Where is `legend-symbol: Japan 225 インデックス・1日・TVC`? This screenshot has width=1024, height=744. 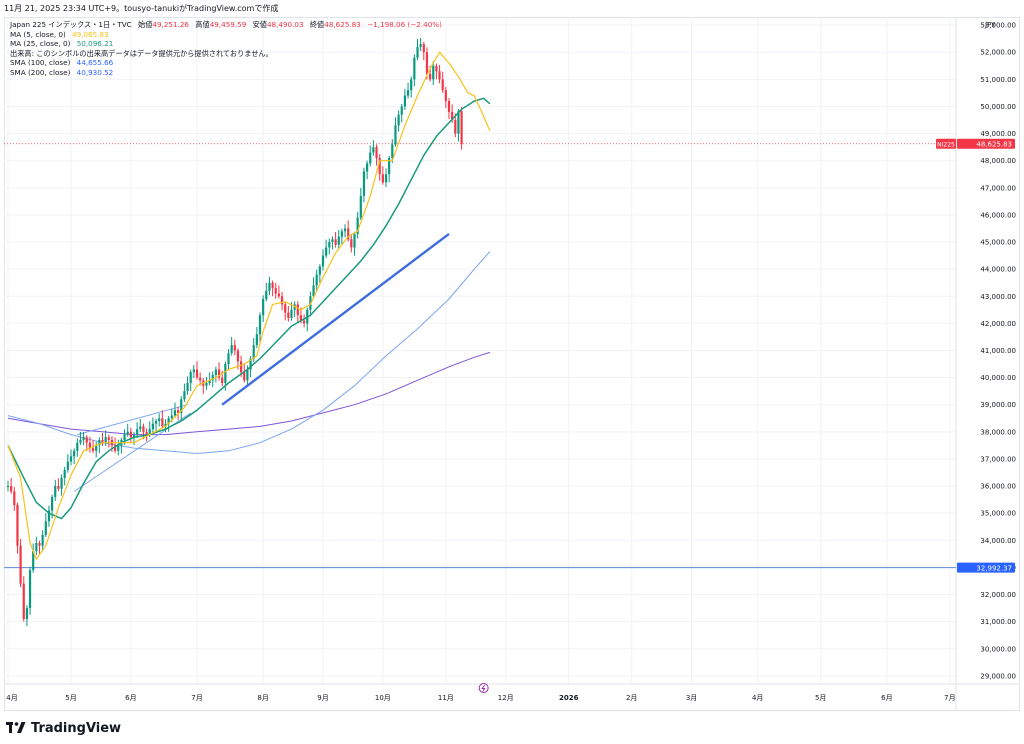 legend-symbol: Japan 225 インデックス・1日・TVC is located at coordinates (71, 24).